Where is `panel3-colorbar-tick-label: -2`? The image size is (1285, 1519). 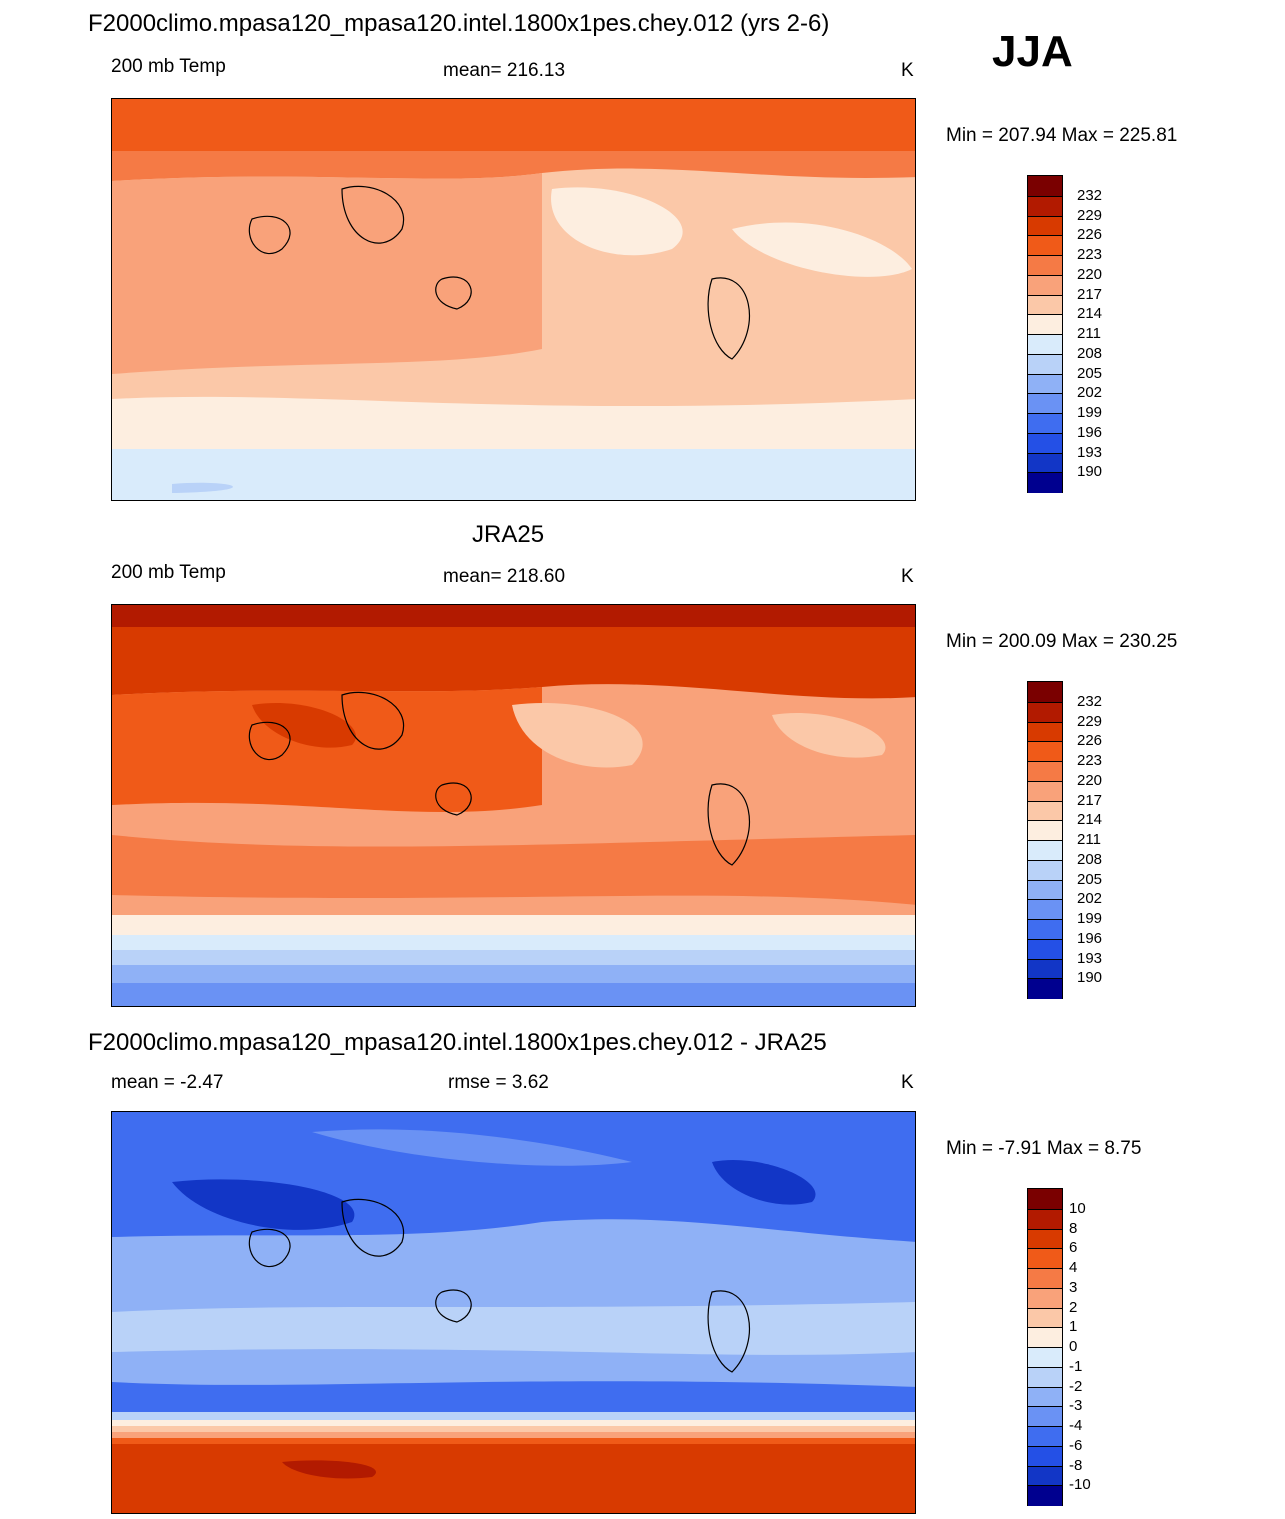 panel3-colorbar-tick-label: -2 is located at coordinates (1076, 1386).